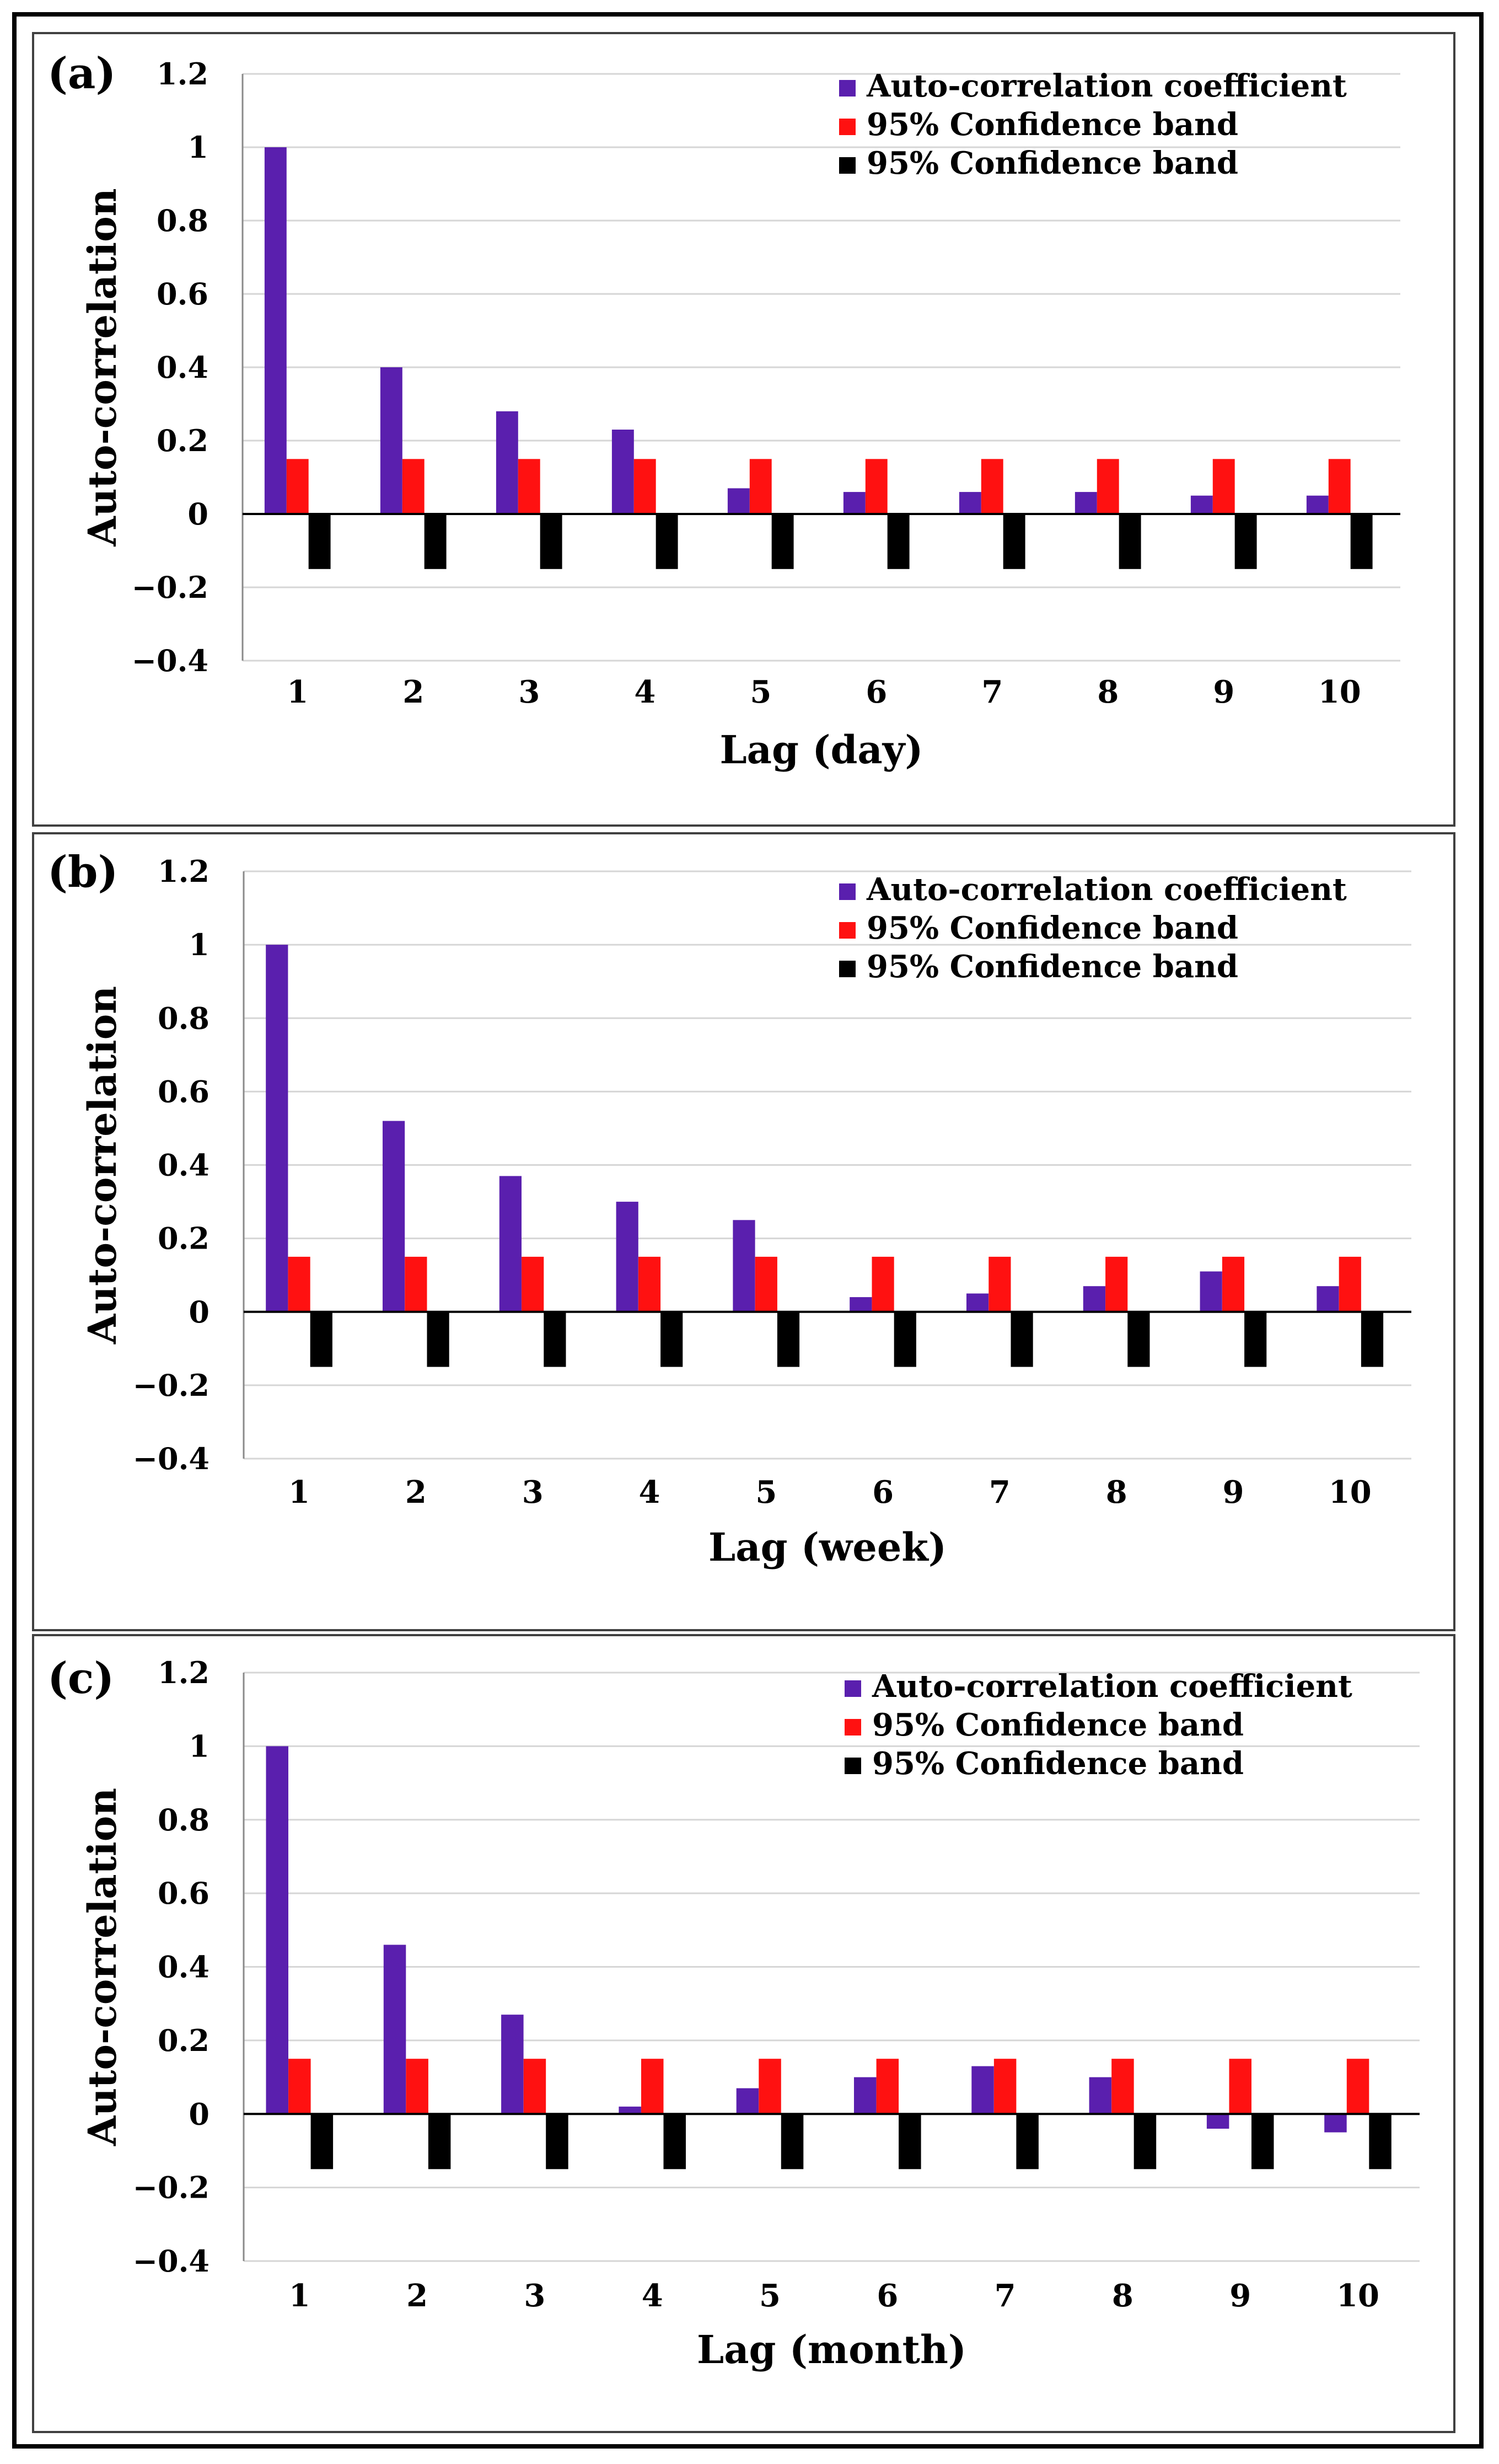 This screenshot has height=2464, width=1499. I want to click on panel-label: (c), so click(80, 1678).